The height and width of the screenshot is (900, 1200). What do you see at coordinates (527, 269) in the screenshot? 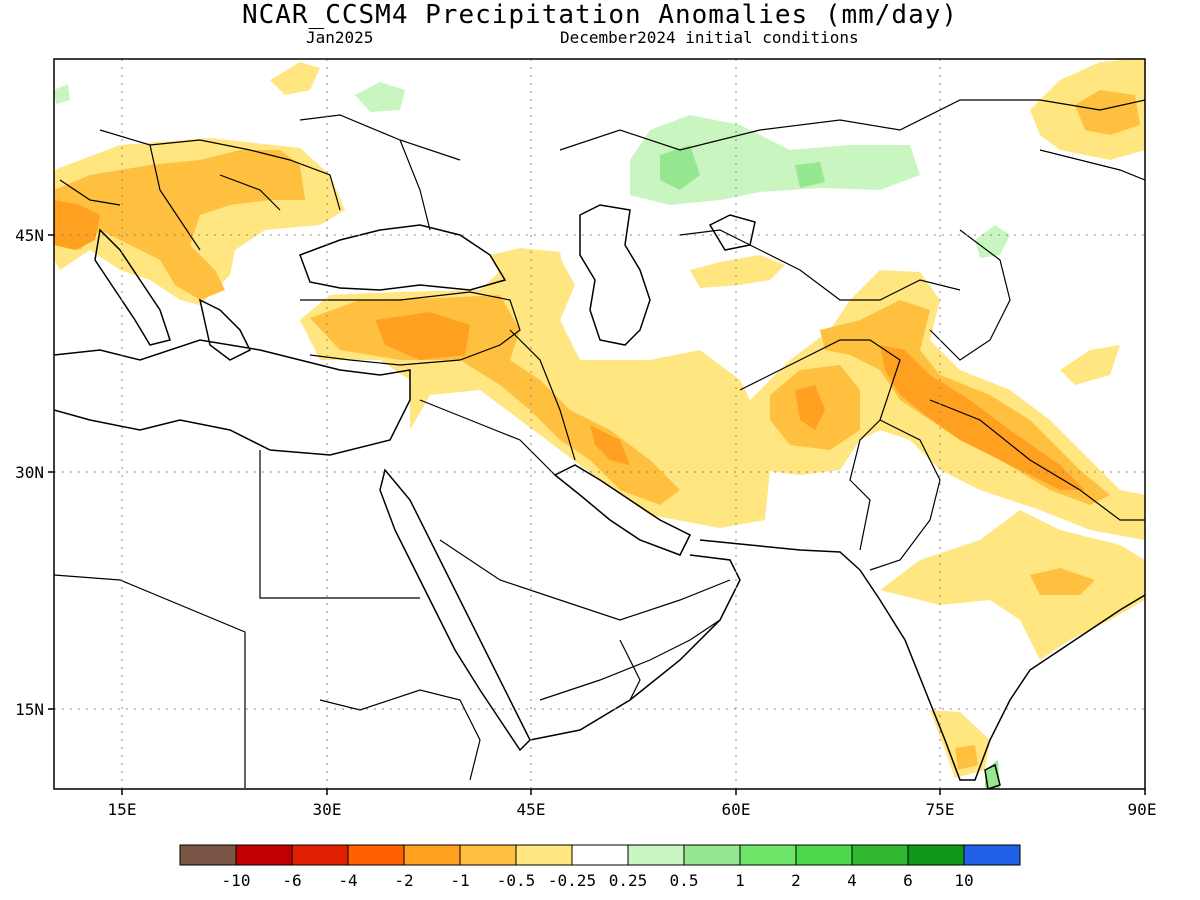
I see `anomaly-caucasus` at bounding box center [527, 269].